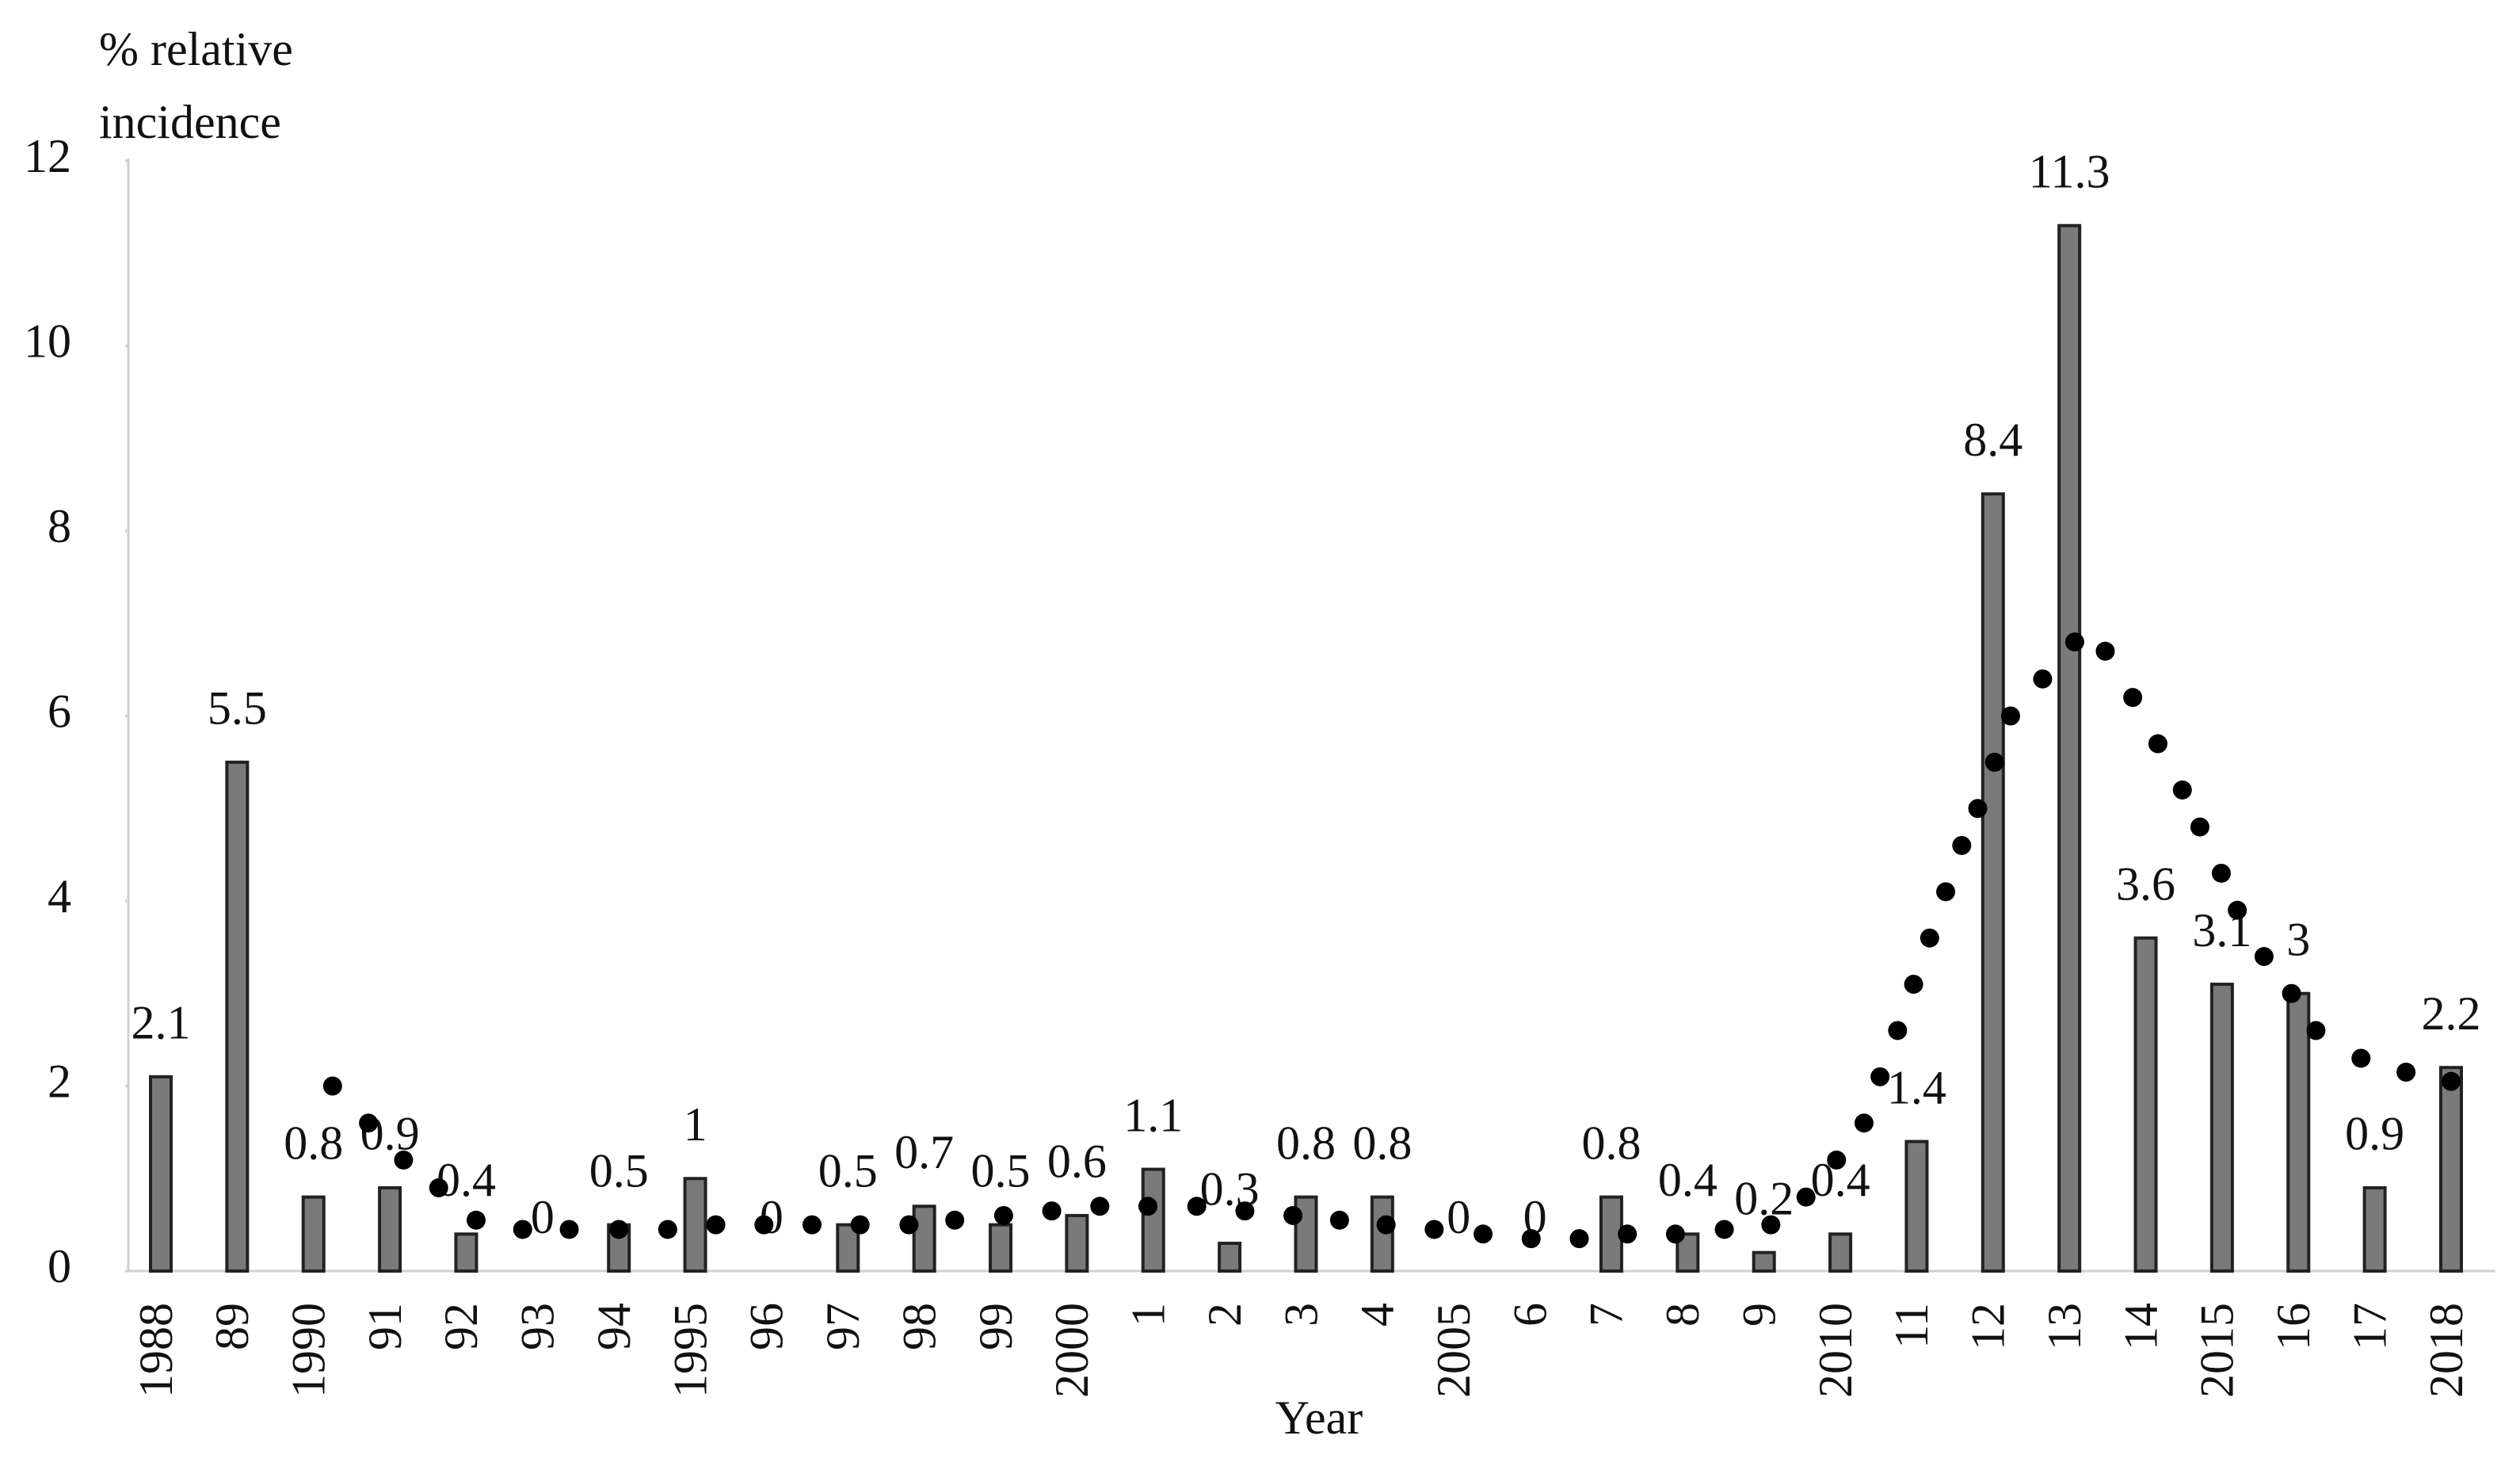  What do you see at coordinates (2064, 1326) in the screenshot?
I see `x-tick-label: 13` at bounding box center [2064, 1326].